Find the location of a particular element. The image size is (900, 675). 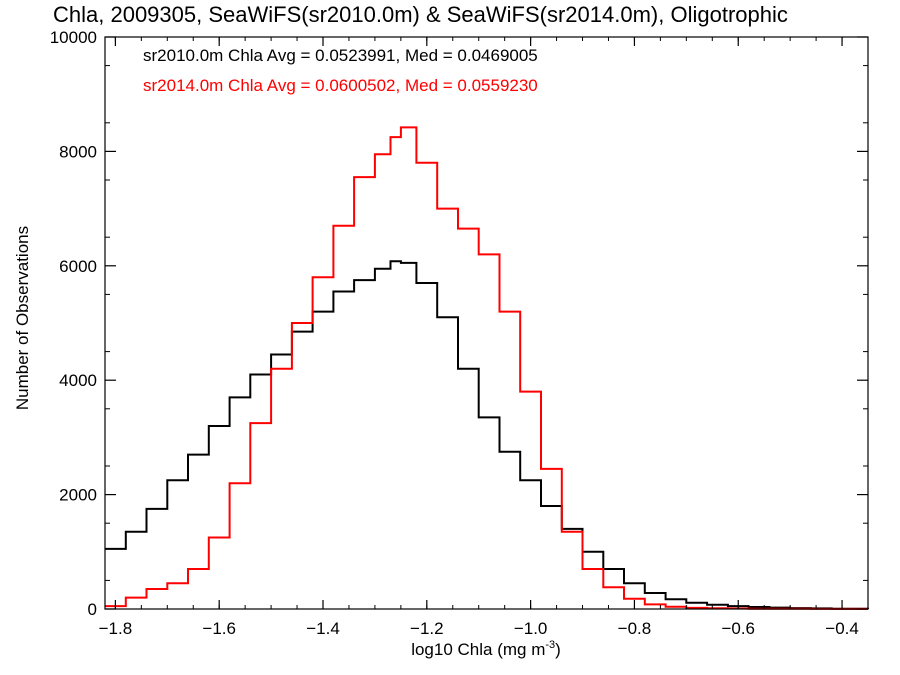

x-axis-label-main: log10 Chla (mg m is located at coordinates (478, 649).